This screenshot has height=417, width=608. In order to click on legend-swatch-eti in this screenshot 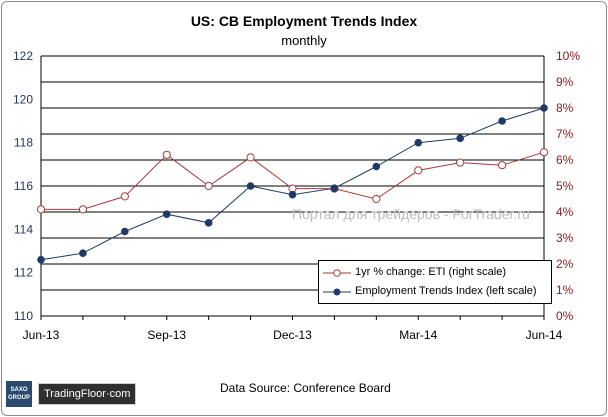, I will do `click(337, 292)`.